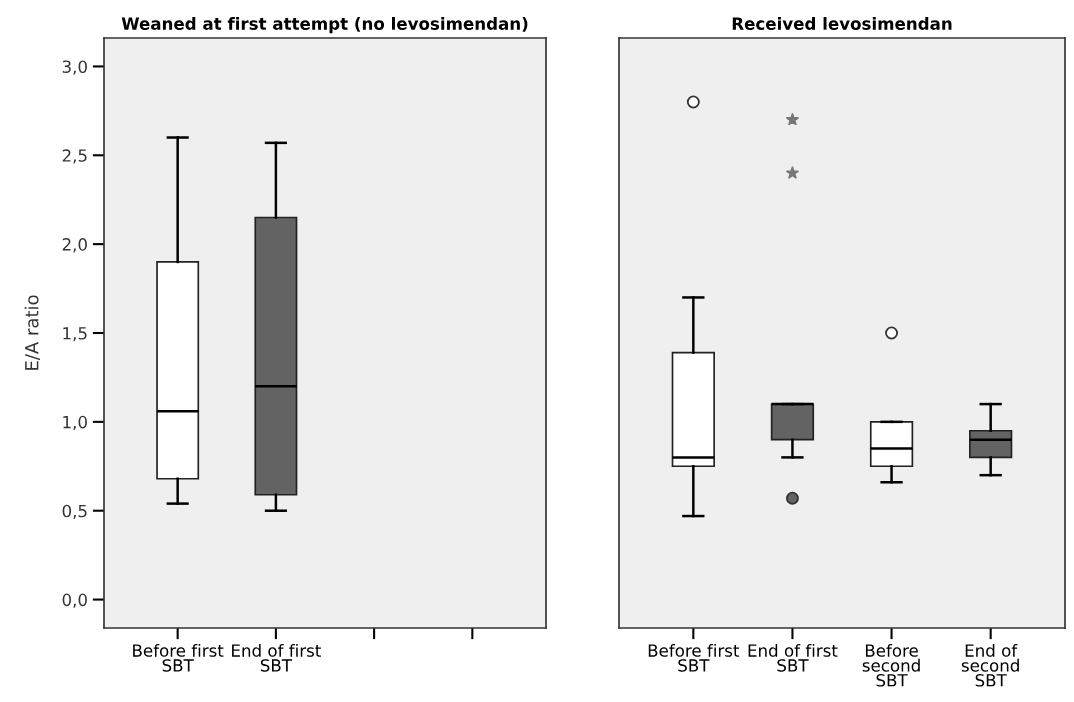  I want to click on x-tick-label: End of second SBT, so click(990, 665).